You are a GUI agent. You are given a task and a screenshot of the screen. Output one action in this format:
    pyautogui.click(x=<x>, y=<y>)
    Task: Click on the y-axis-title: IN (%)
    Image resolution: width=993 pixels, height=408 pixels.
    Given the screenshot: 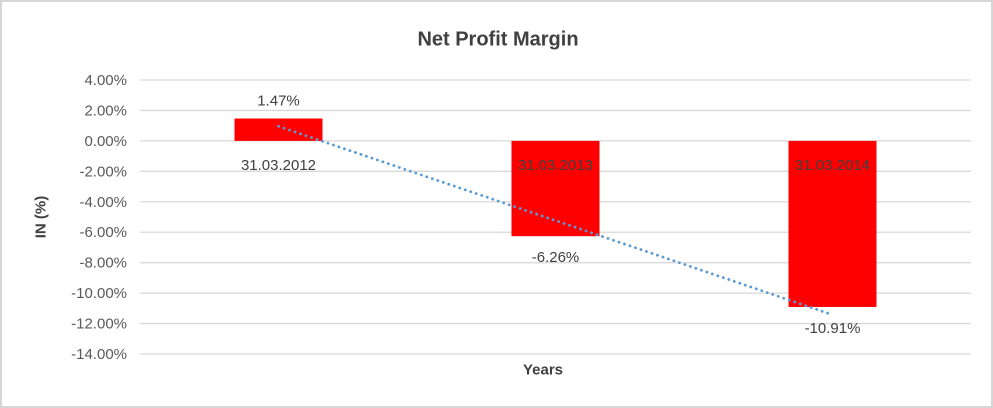 What is the action you would take?
    pyautogui.click(x=41, y=217)
    